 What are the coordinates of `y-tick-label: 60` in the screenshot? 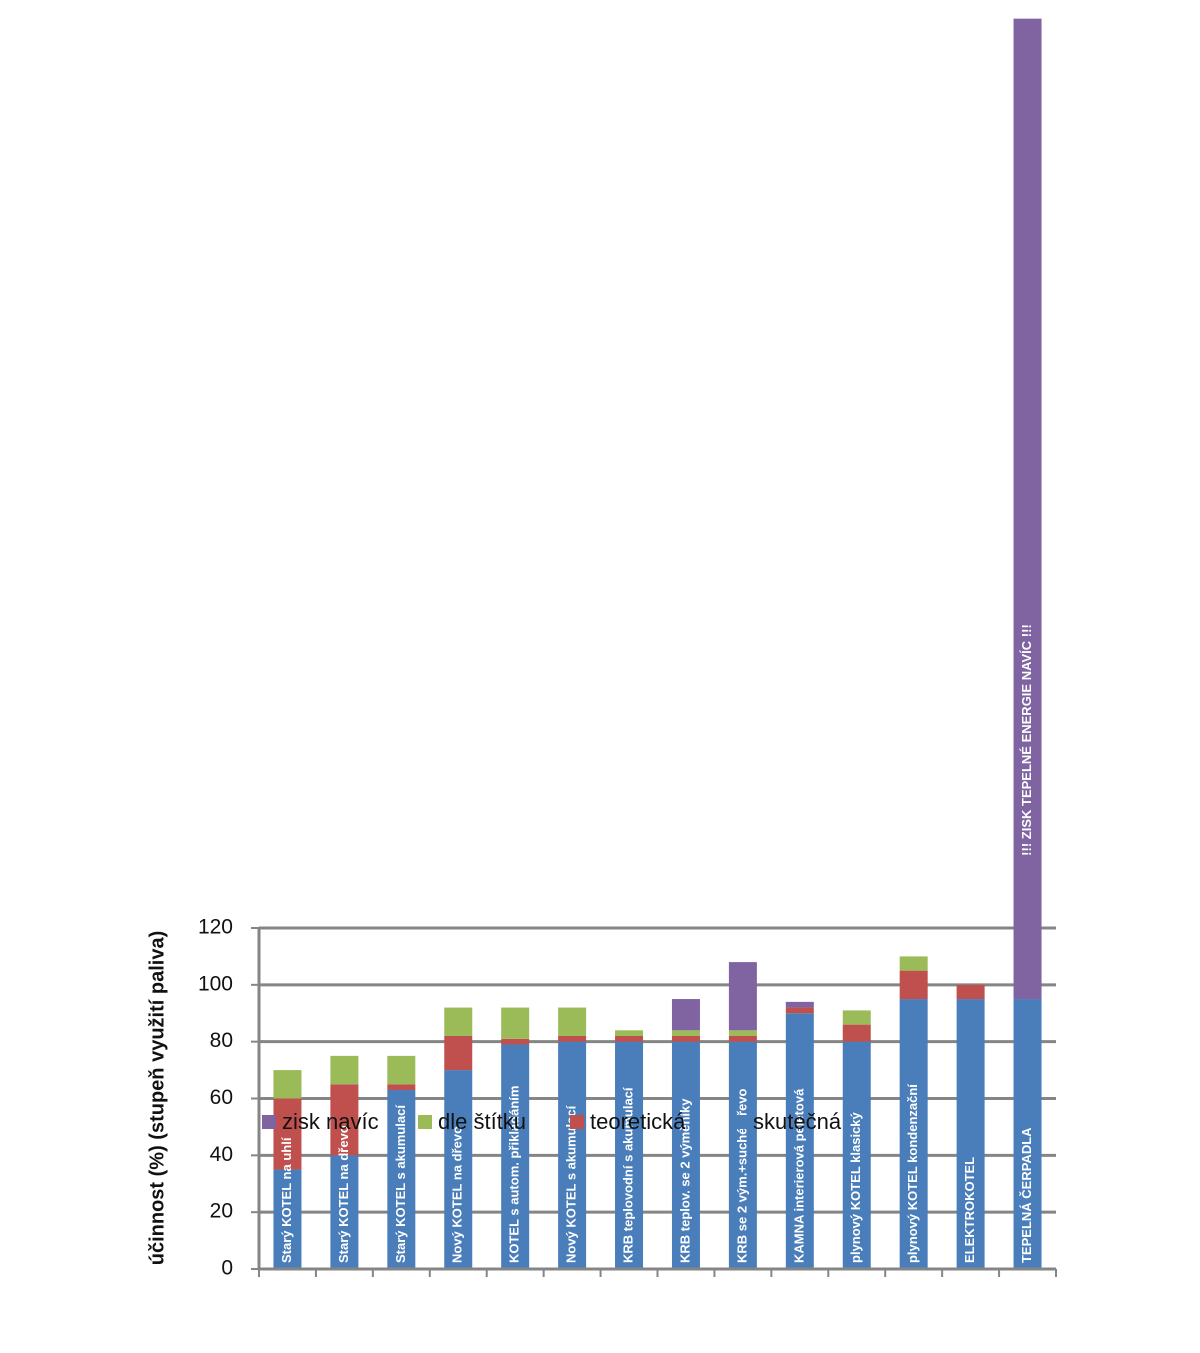 It's located at (221, 1097).